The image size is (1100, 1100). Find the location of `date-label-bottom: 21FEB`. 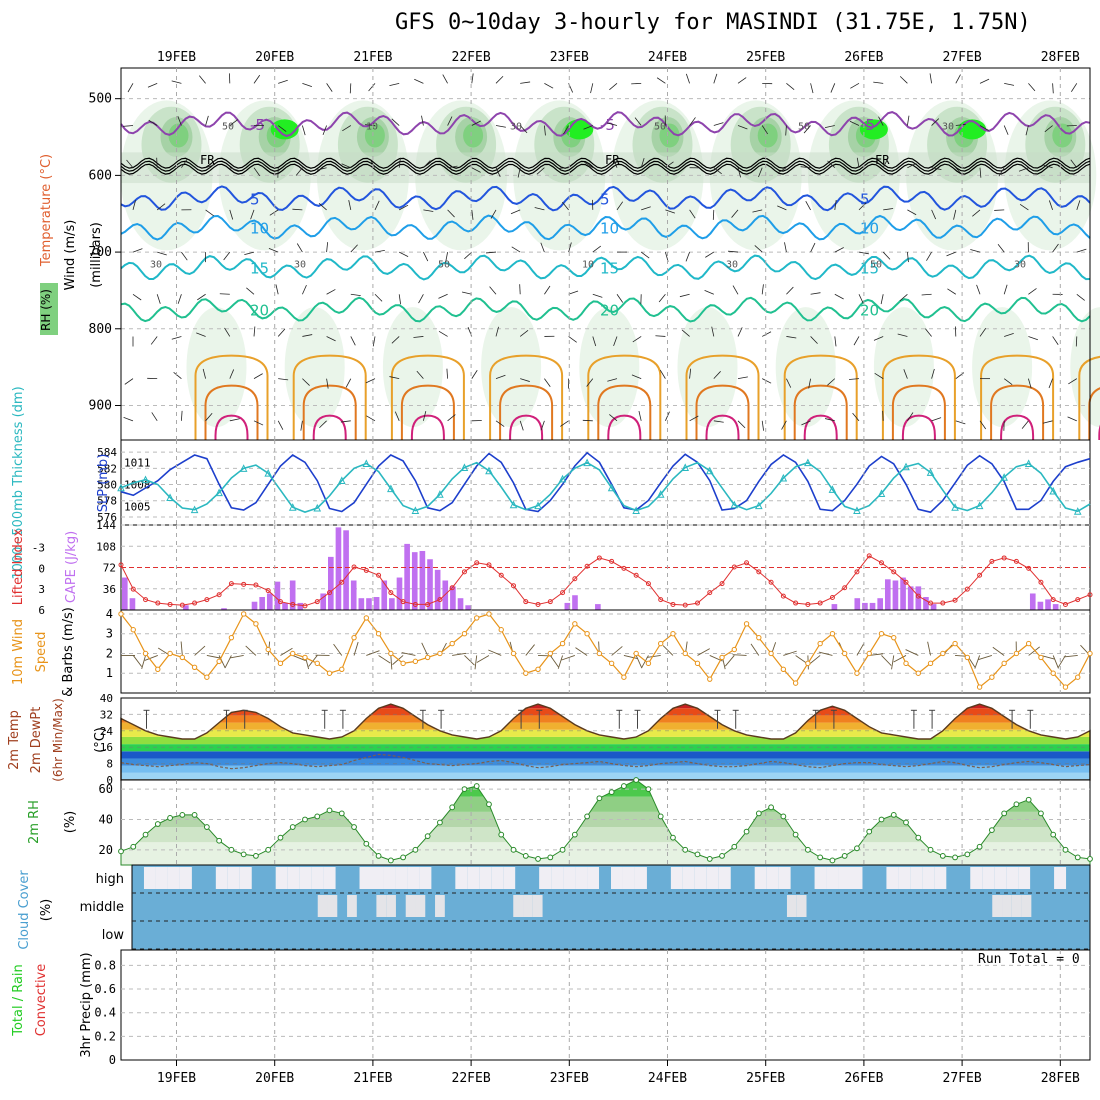

date-label-bottom: 21FEB is located at coordinates (372, 1078).